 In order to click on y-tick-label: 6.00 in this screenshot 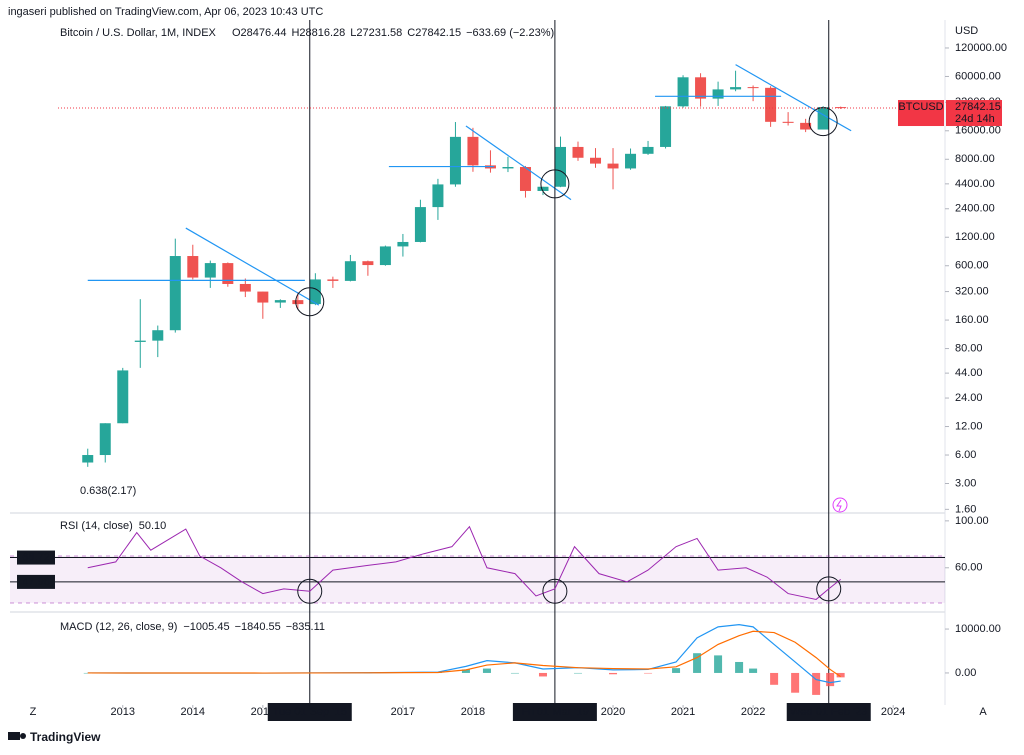, I will do `click(965, 455)`.